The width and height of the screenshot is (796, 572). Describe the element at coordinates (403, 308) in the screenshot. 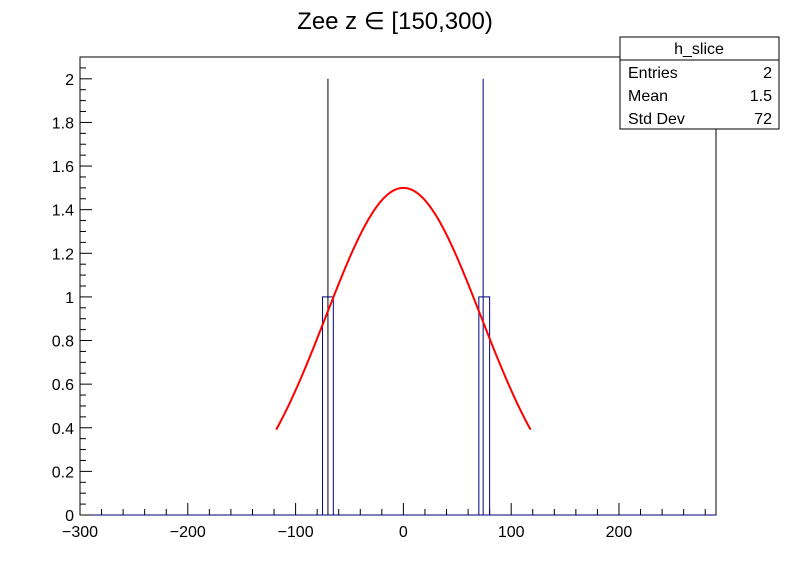

I see `fit-curve` at that location.